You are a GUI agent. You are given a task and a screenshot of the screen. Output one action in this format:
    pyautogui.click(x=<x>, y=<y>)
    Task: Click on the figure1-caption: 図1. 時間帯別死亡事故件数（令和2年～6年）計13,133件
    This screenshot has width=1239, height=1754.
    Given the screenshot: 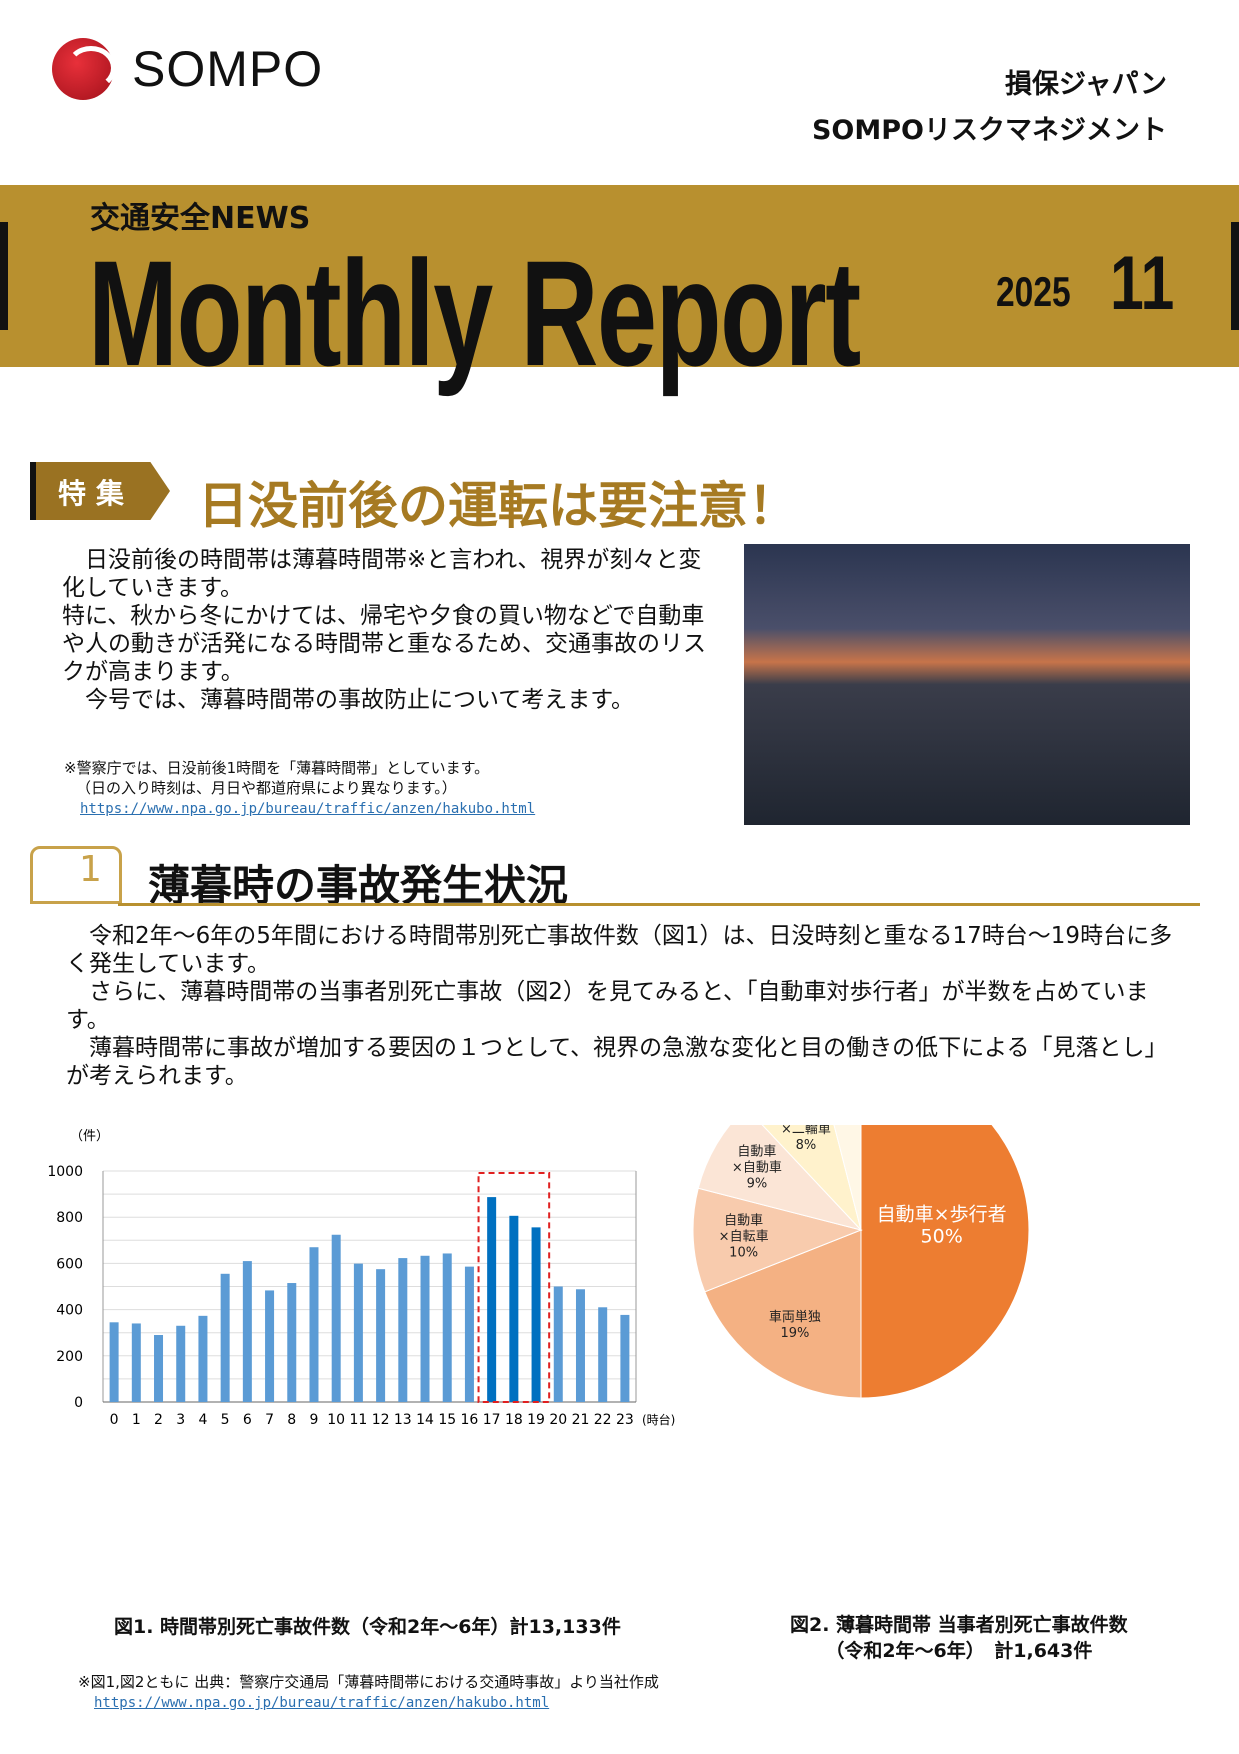 What is the action you would take?
    pyautogui.click(x=367, y=1627)
    